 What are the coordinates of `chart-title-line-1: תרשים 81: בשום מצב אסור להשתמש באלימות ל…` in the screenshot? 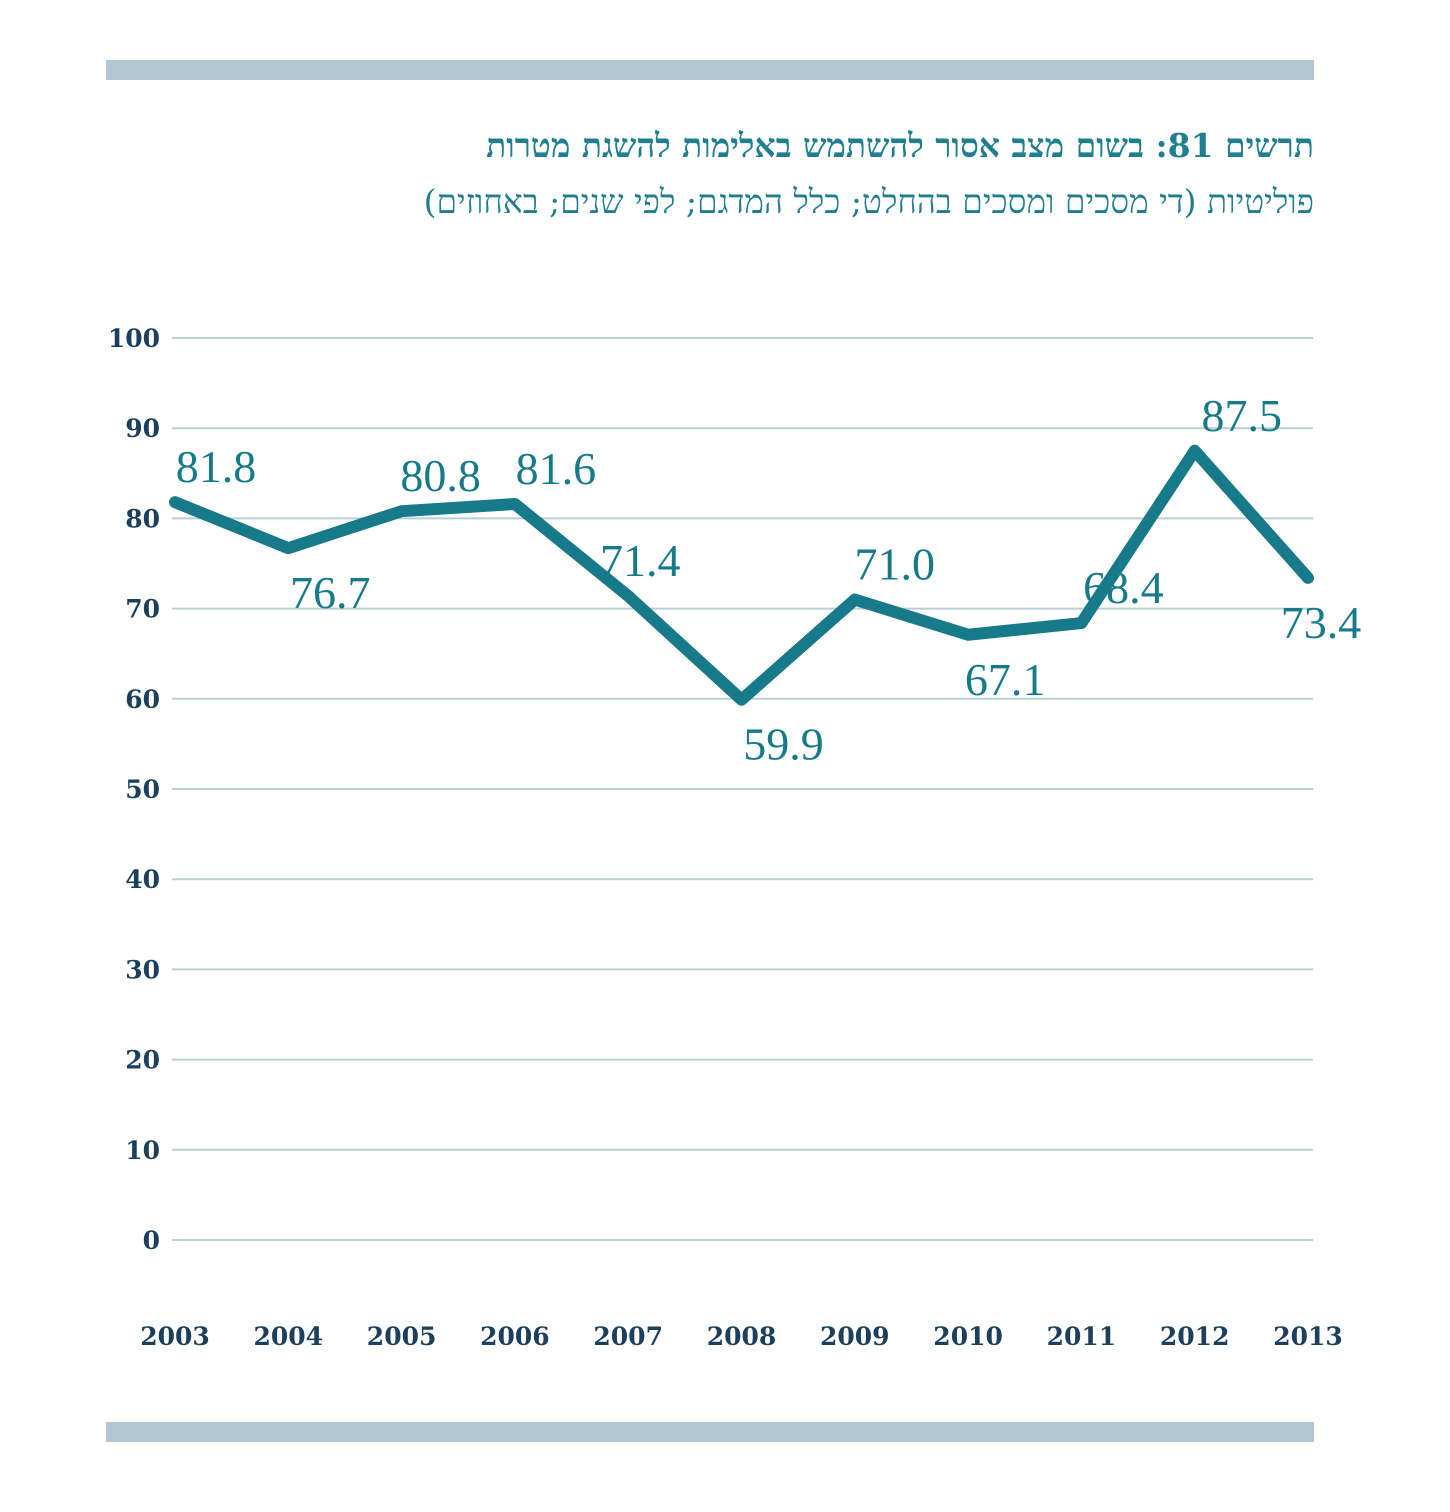 It's located at (900, 145).